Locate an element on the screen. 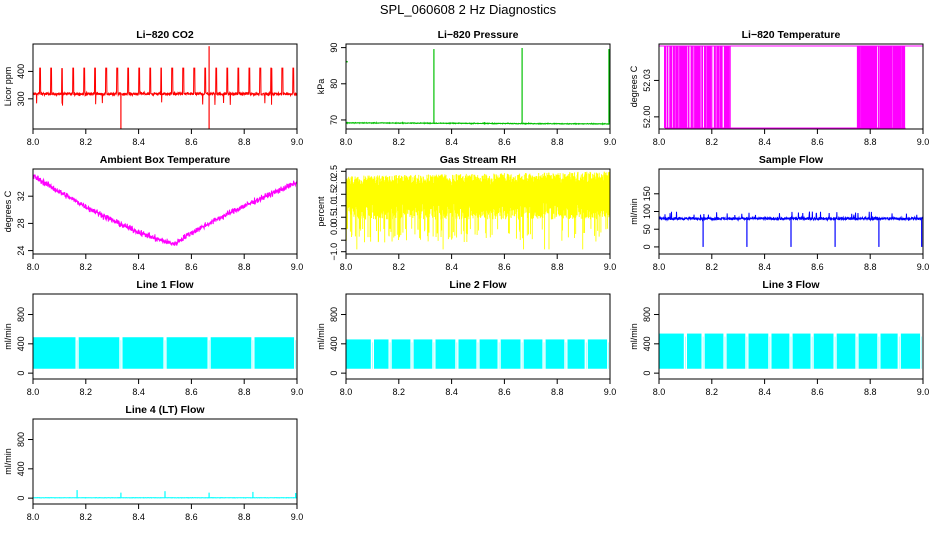 The height and width of the screenshot is (545, 936). series-p1 is located at coordinates (165, 88).